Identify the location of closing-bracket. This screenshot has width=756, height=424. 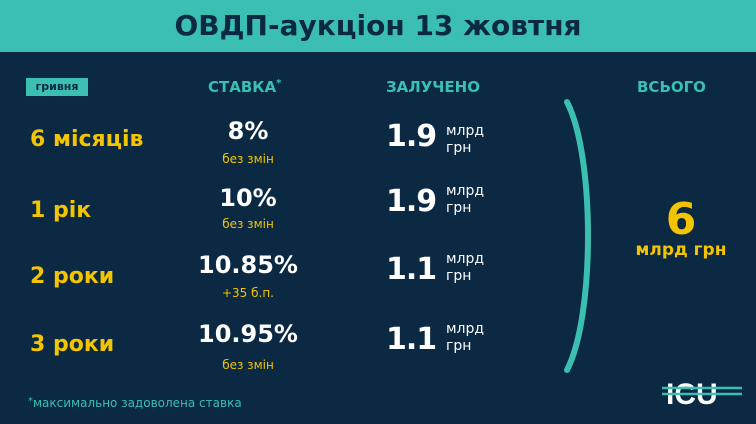
(577, 236).